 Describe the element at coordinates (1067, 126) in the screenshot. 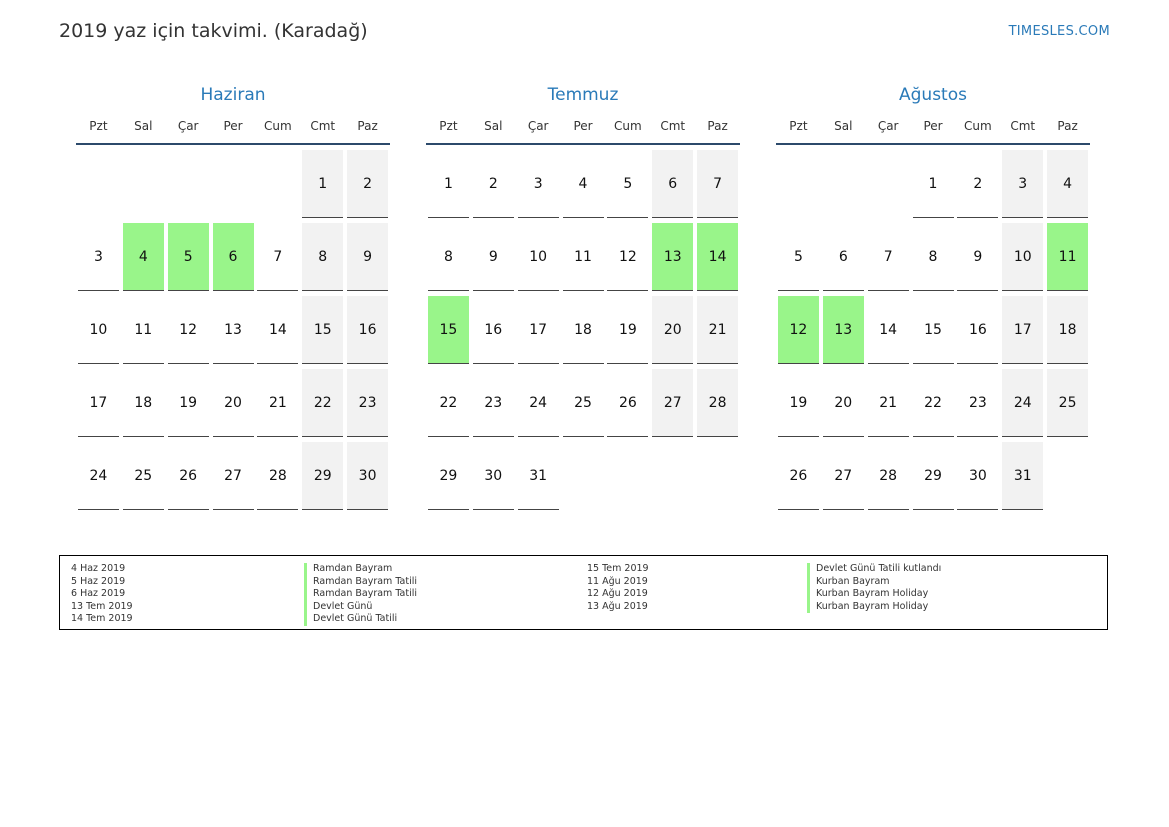

I see `weekday-label: Paz` at that location.